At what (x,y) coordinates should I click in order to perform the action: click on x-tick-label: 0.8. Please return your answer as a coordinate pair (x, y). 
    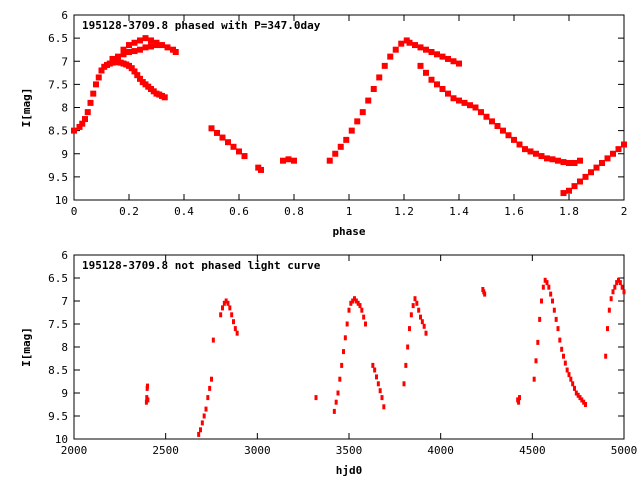
    Looking at the image, I should click on (294, 211).